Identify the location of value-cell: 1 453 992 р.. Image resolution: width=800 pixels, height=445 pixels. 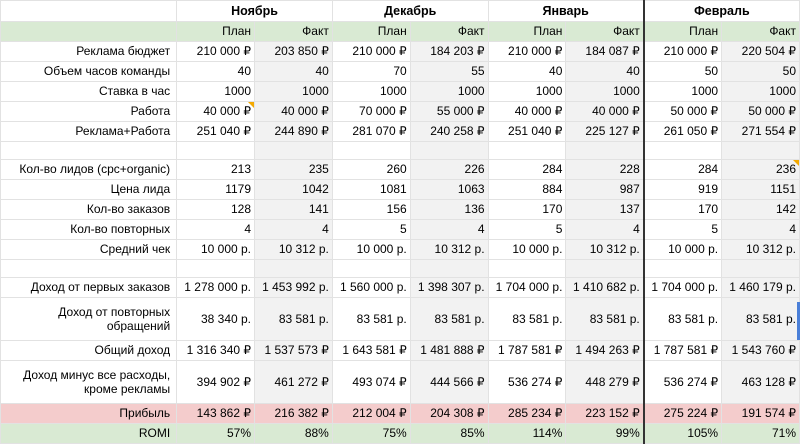
(293, 287).